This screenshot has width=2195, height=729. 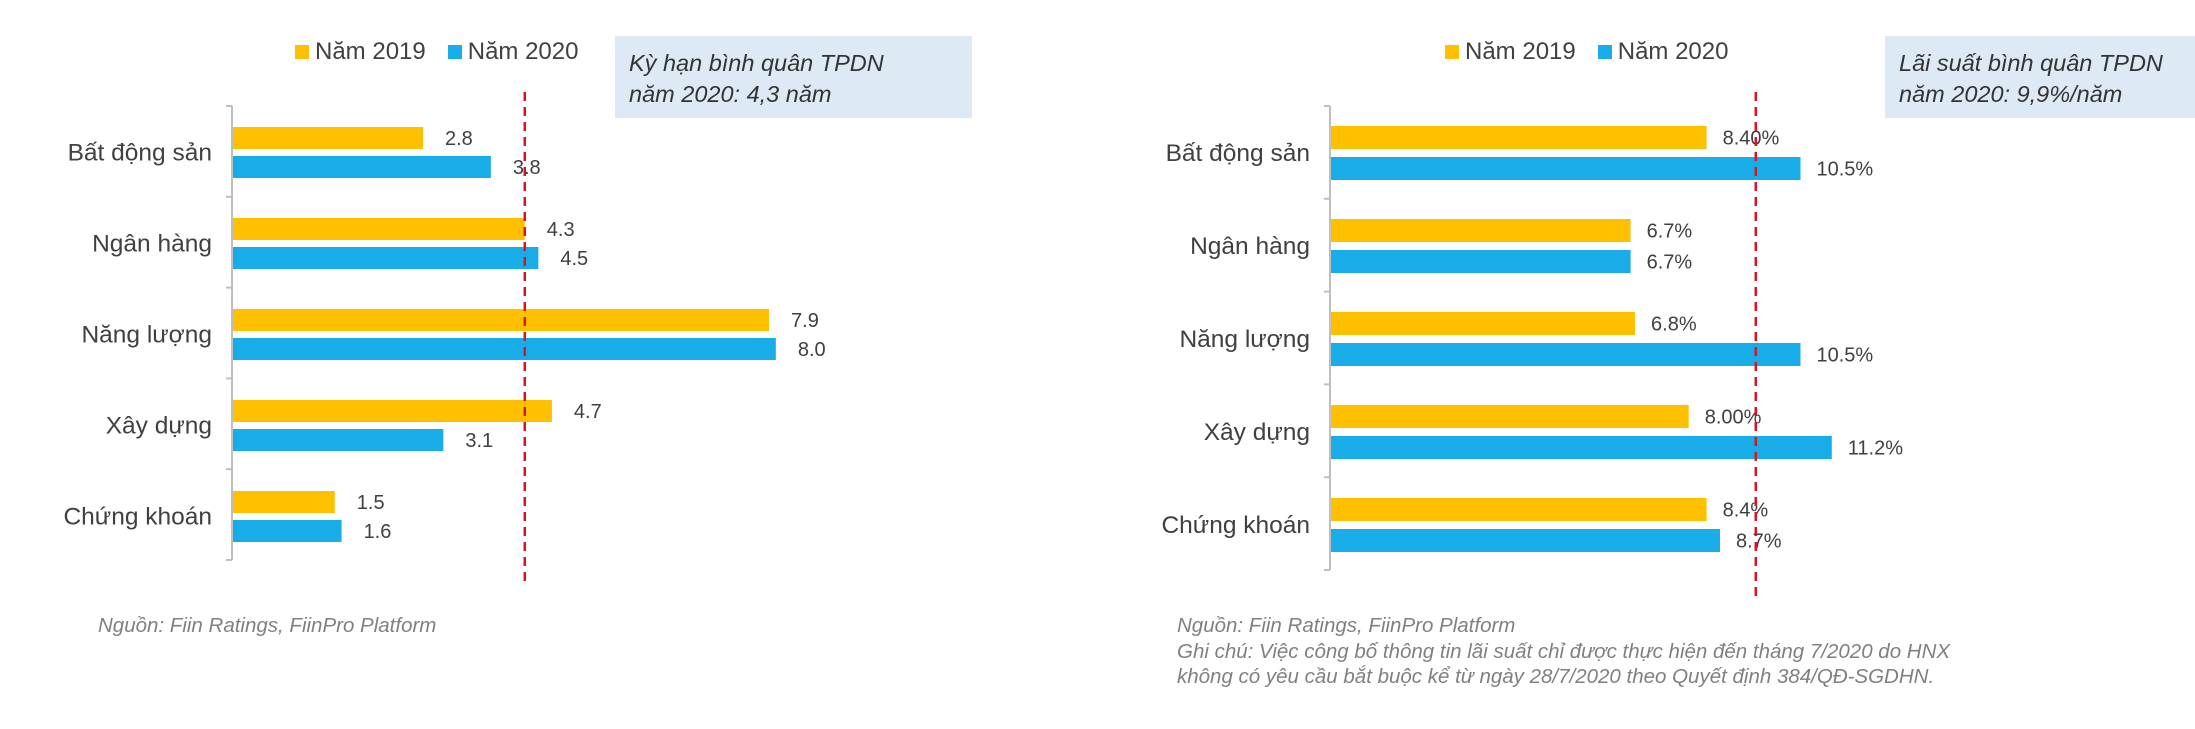 What do you see at coordinates (371, 503) in the screenshot?
I see `data-label: 1.5` at bounding box center [371, 503].